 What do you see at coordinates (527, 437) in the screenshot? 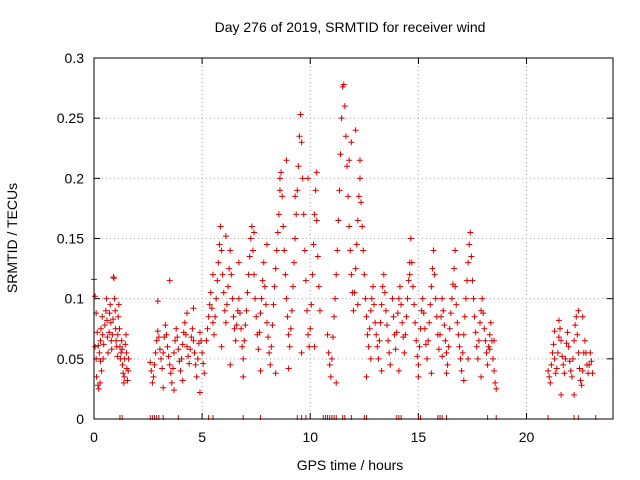
I see `x-tick-label: 20` at bounding box center [527, 437].